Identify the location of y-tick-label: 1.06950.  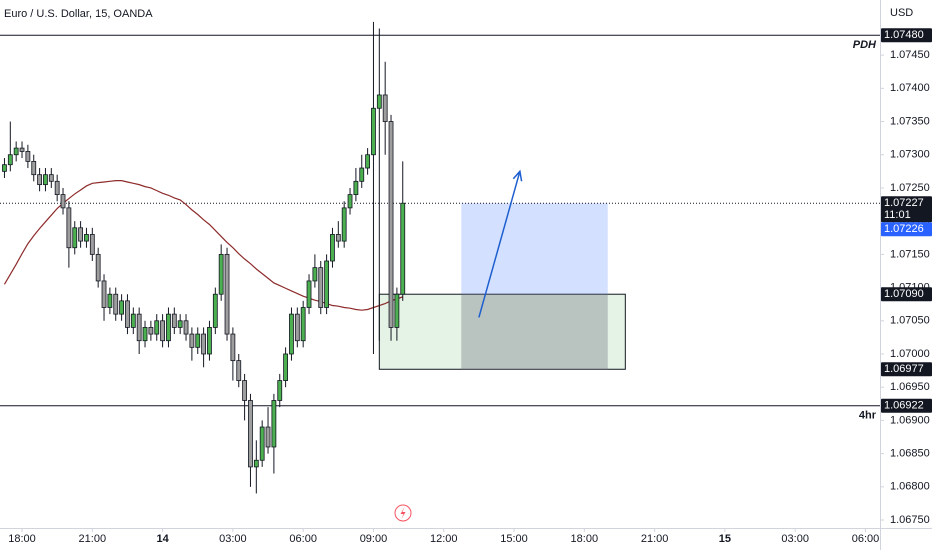
(910, 387).